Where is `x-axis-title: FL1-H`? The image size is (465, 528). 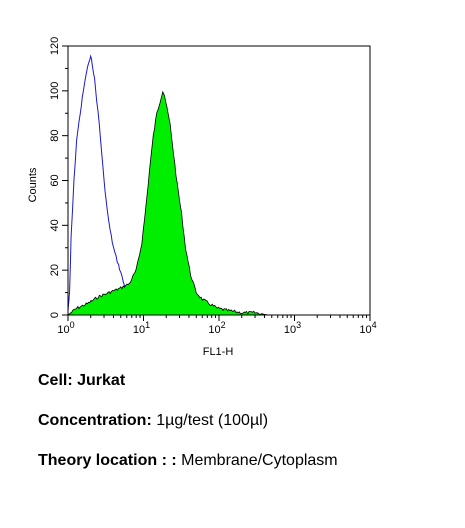
x-axis-title: FL1-H is located at coordinates (218, 352).